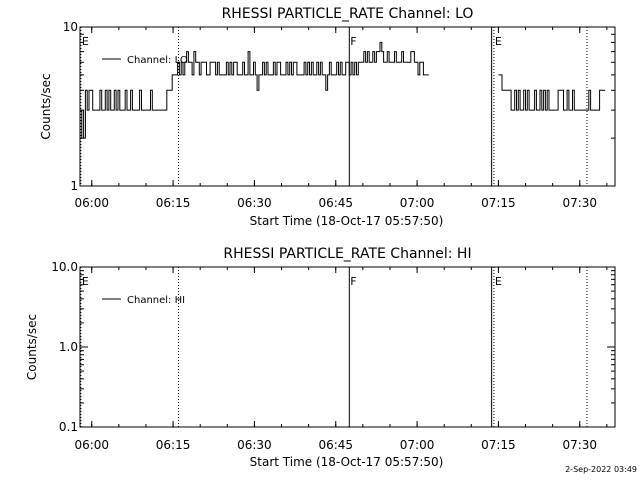 The height and width of the screenshot is (480, 640). I want to click on chart-title: RHESSI PARTICLE_RATE Channel: HI, so click(347, 254).